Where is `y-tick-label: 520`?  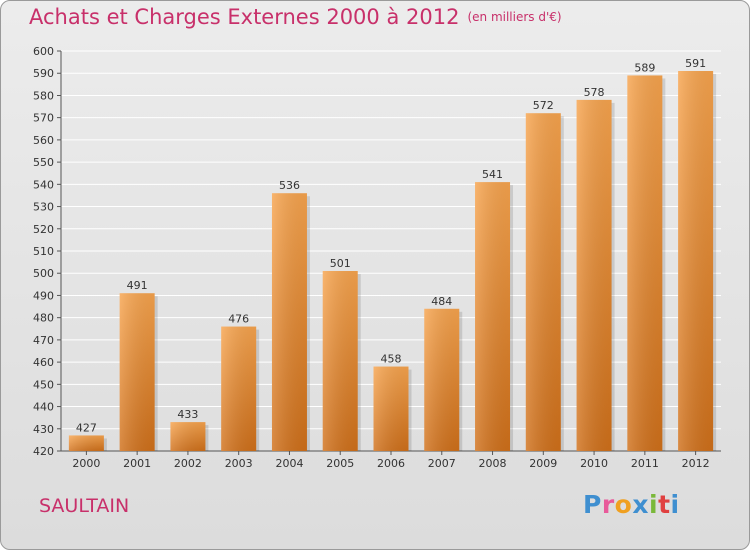 y-tick-label: 520 is located at coordinates (43, 229).